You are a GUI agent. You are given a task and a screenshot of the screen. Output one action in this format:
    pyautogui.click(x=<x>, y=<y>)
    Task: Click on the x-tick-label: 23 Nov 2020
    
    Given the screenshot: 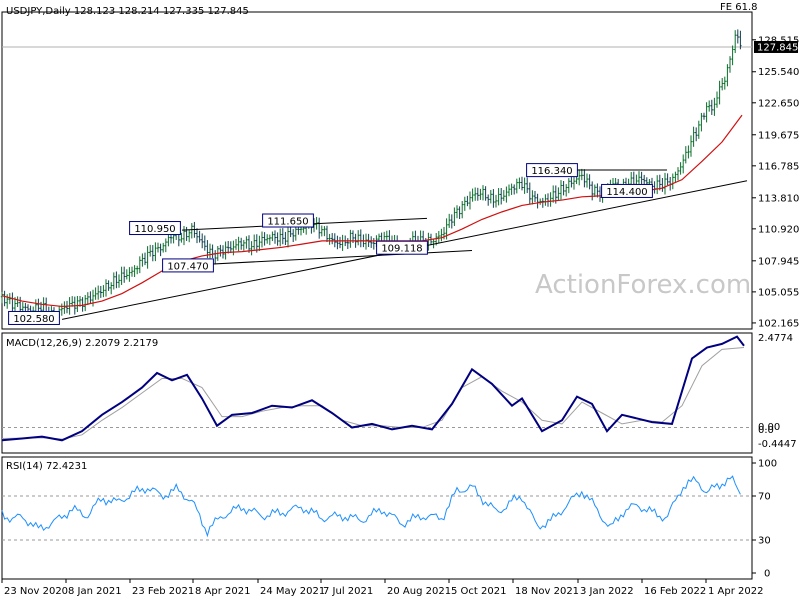 What is the action you would take?
    pyautogui.click(x=36, y=591)
    